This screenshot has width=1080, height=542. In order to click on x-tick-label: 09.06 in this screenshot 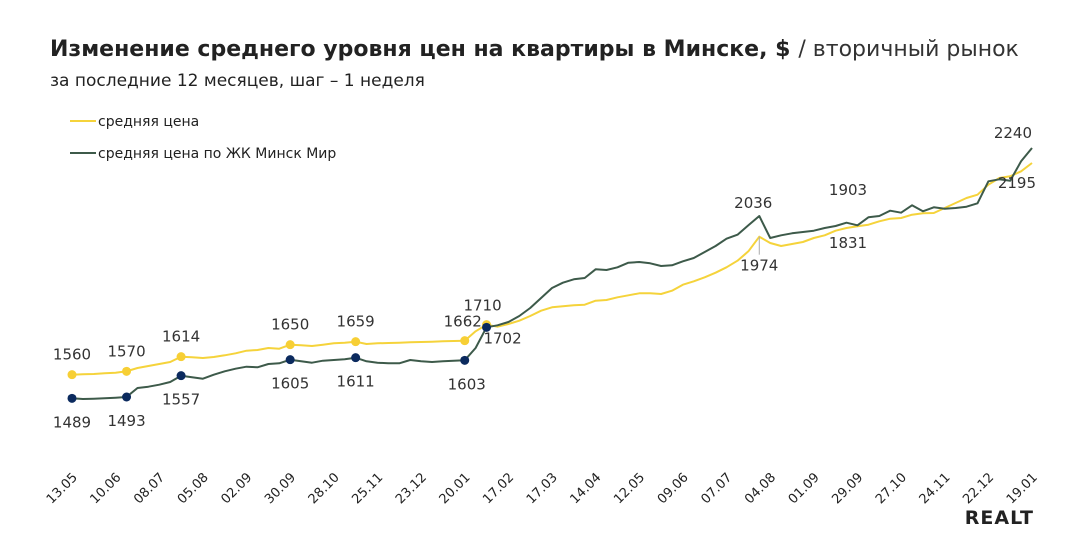, I will do `click(673, 488)`.